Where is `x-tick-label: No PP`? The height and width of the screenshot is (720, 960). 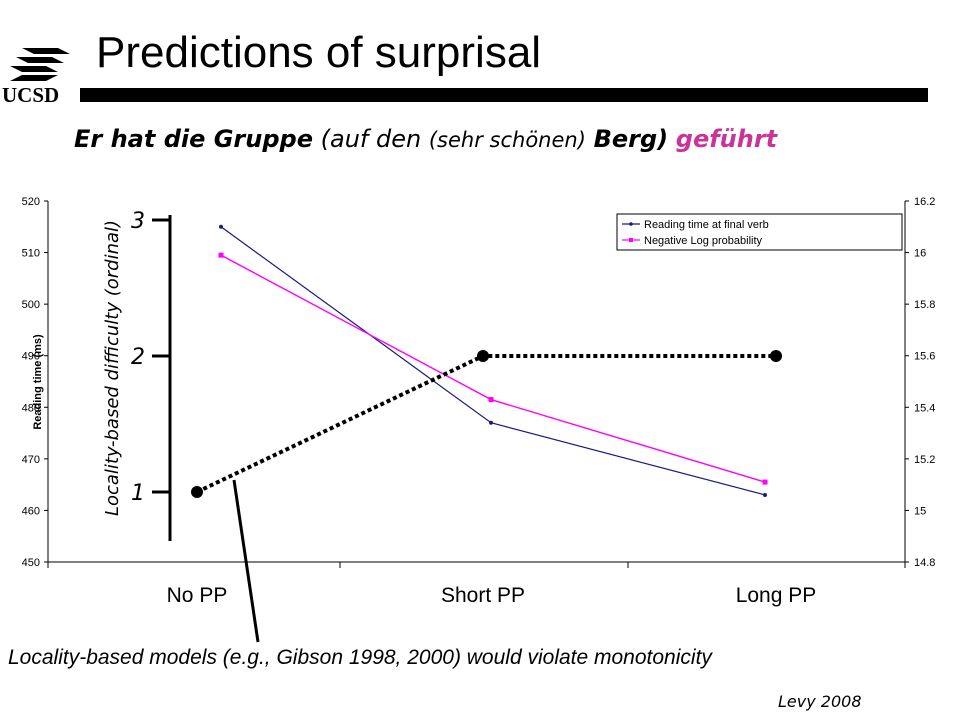
x-tick-label: No PP is located at coordinates (197, 595).